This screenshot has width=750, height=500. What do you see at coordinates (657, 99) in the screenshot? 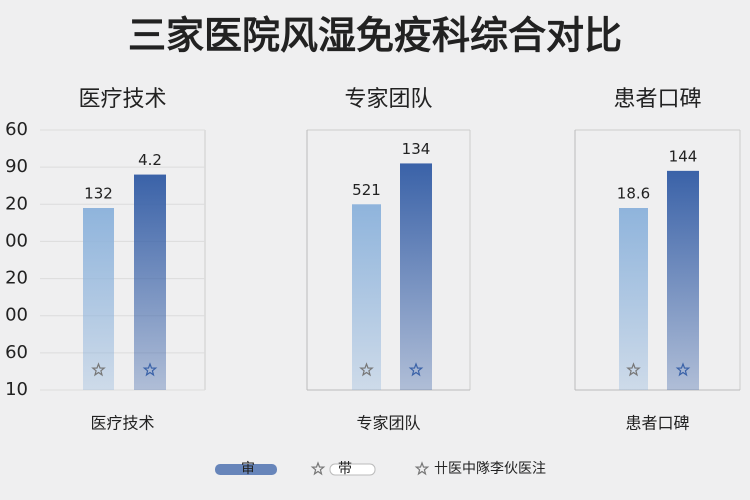
I see `panel-title: 患者口碑` at bounding box center [657, 99].